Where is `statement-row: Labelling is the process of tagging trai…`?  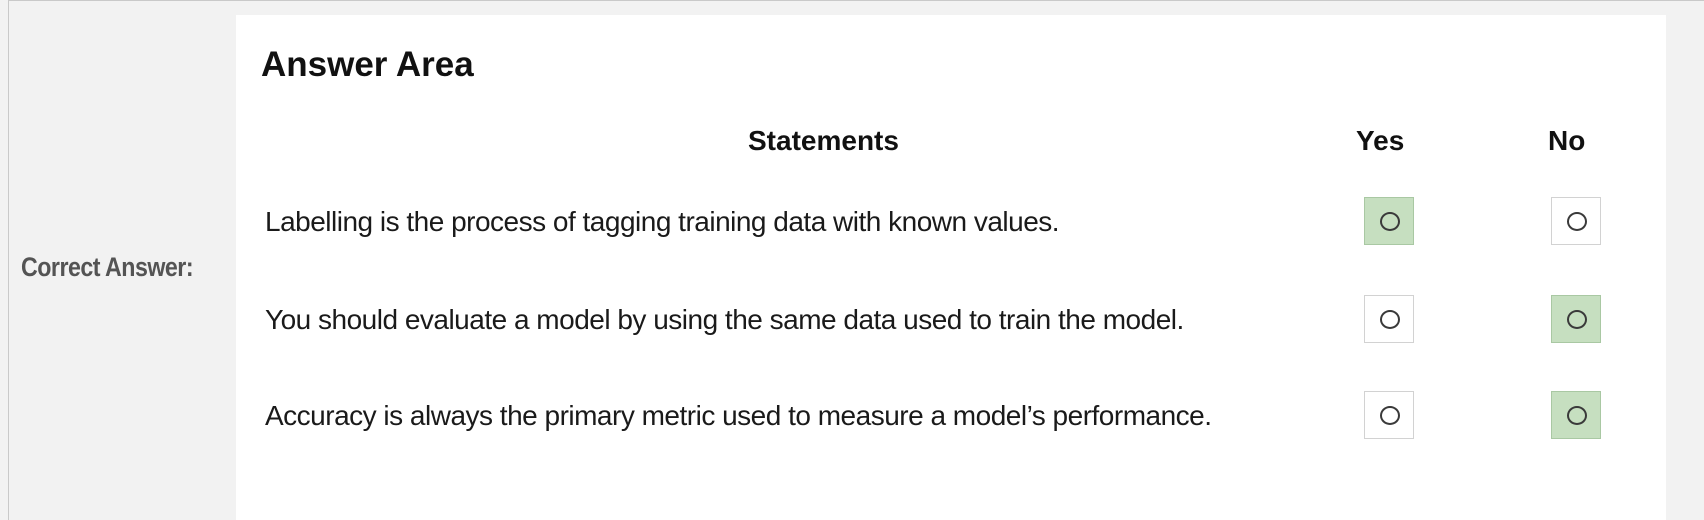 statement-row: Labelling is the process of tagging trai… is located at coordinates (951, 222).